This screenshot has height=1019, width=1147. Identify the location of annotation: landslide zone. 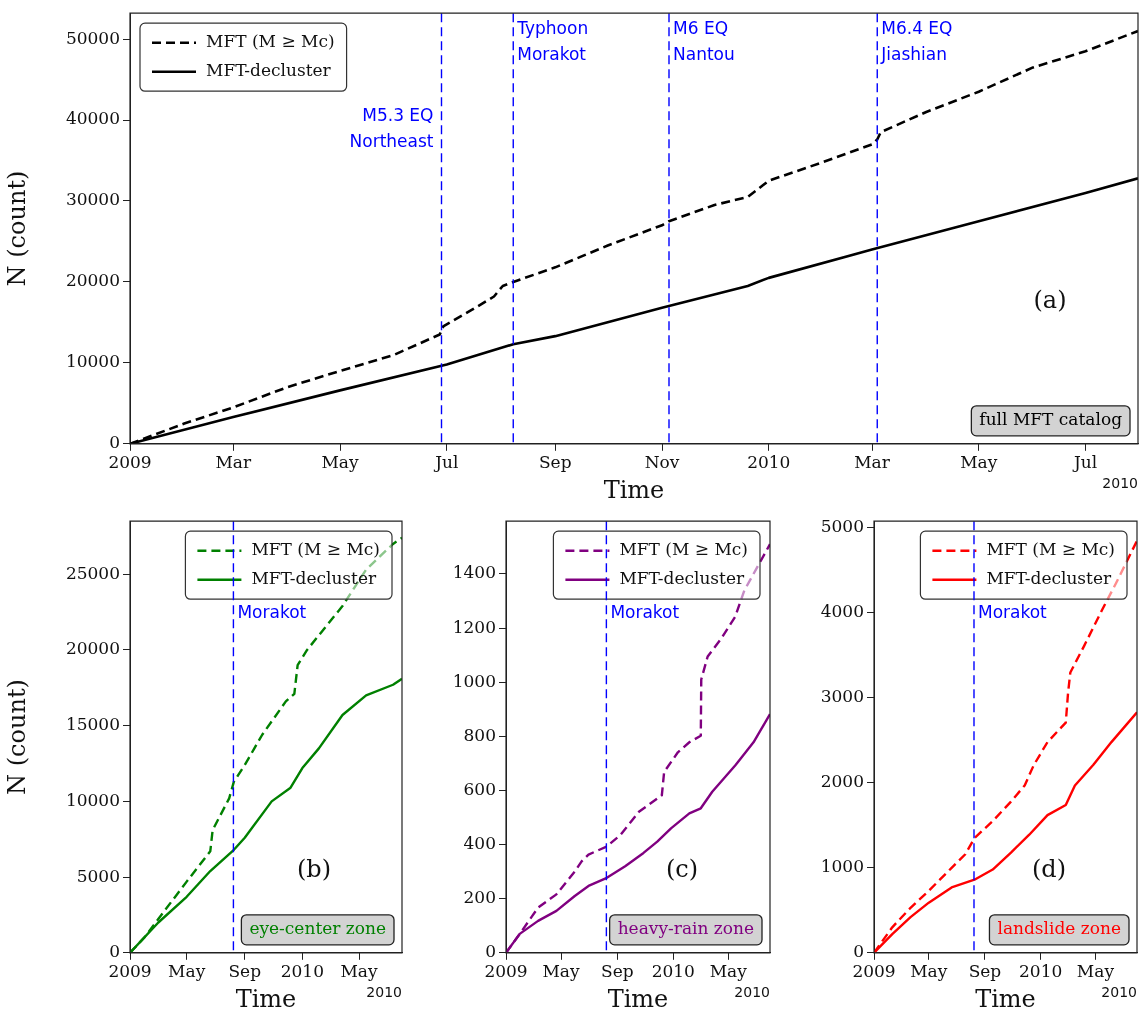
(1059, 928).